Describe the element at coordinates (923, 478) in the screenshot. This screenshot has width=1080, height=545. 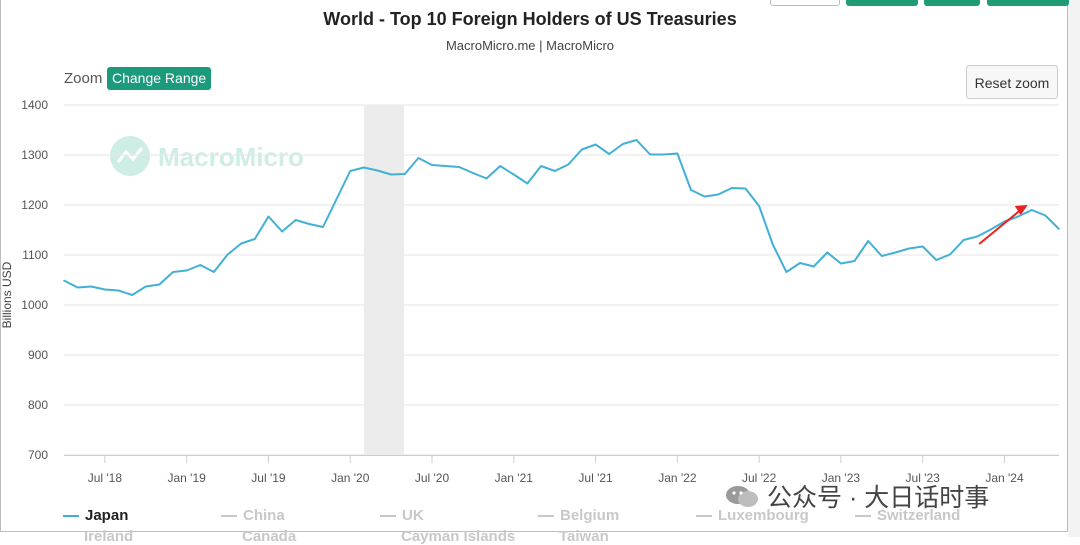
I see `x-tick-label: Jul '23` at that location.